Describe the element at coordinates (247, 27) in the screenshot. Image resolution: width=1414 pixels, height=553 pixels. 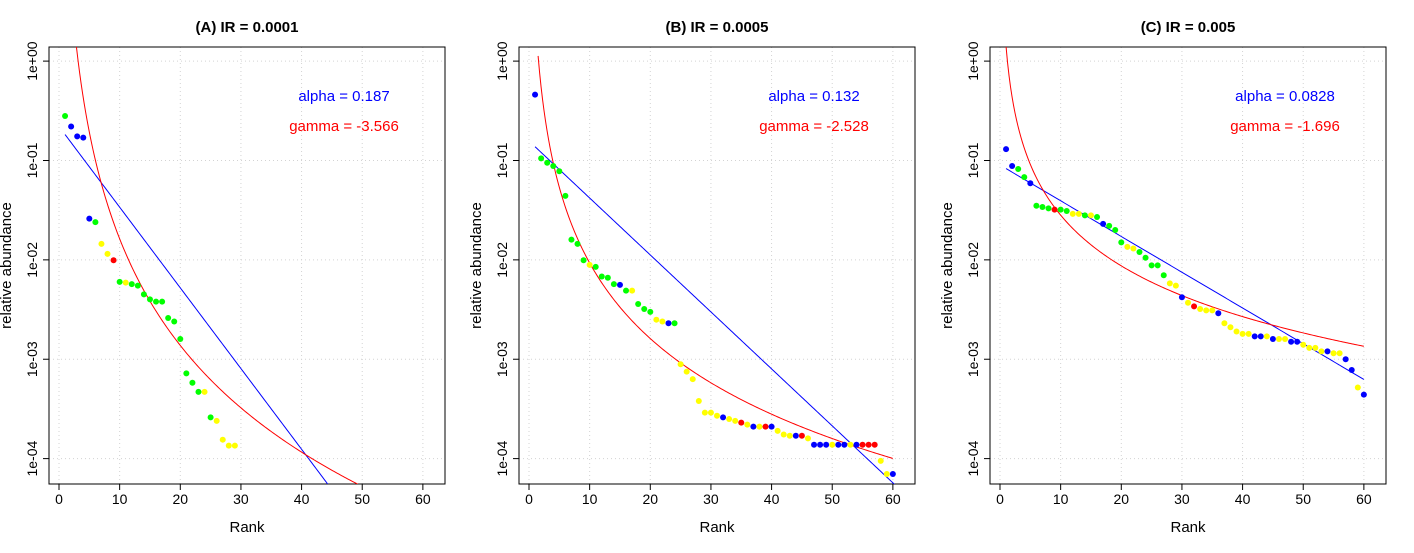
I see `chart-title: (A) IR = 0.0001` at that location.